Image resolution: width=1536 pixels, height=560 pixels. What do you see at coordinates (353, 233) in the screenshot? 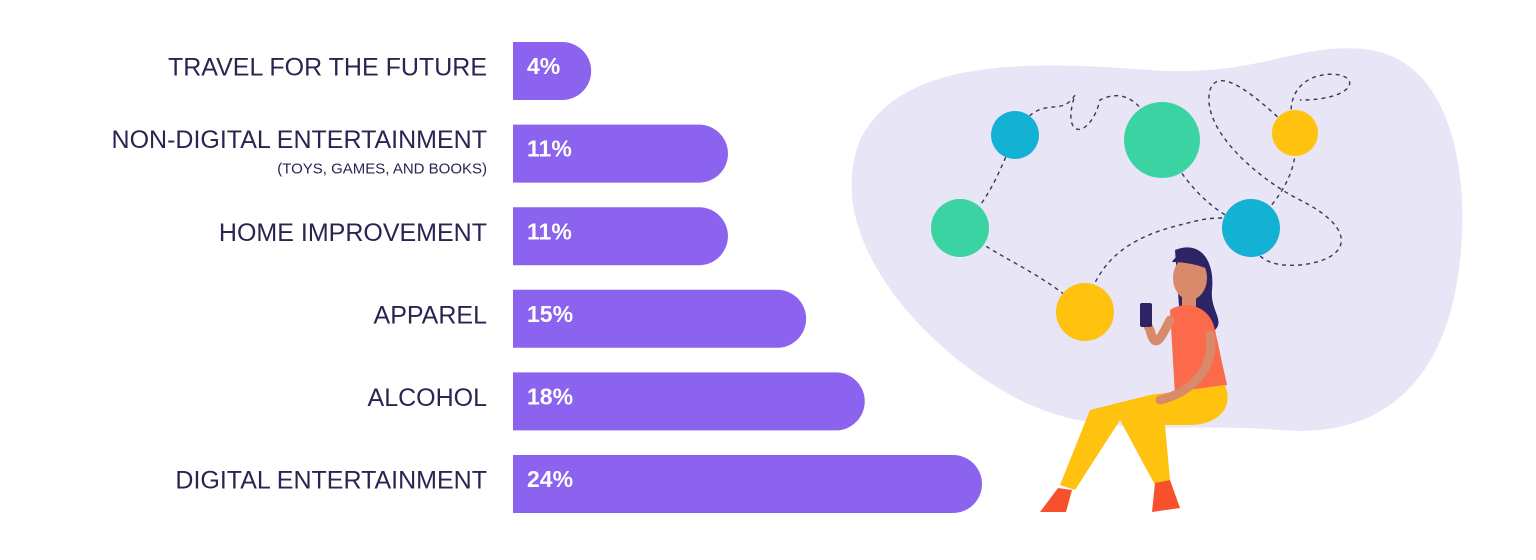
I see `category-label: HOME IMPROVEMENT` at bounding box center [353, 233].